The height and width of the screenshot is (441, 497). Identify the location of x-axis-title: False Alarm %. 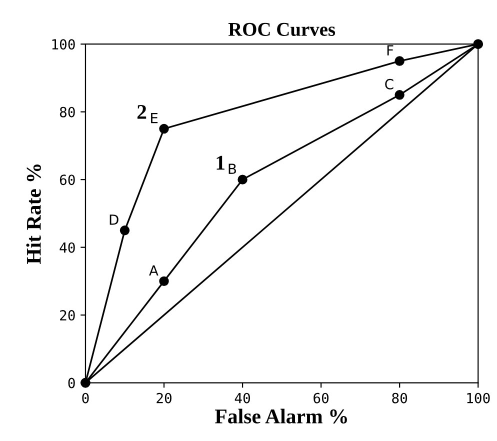
(281, 416).